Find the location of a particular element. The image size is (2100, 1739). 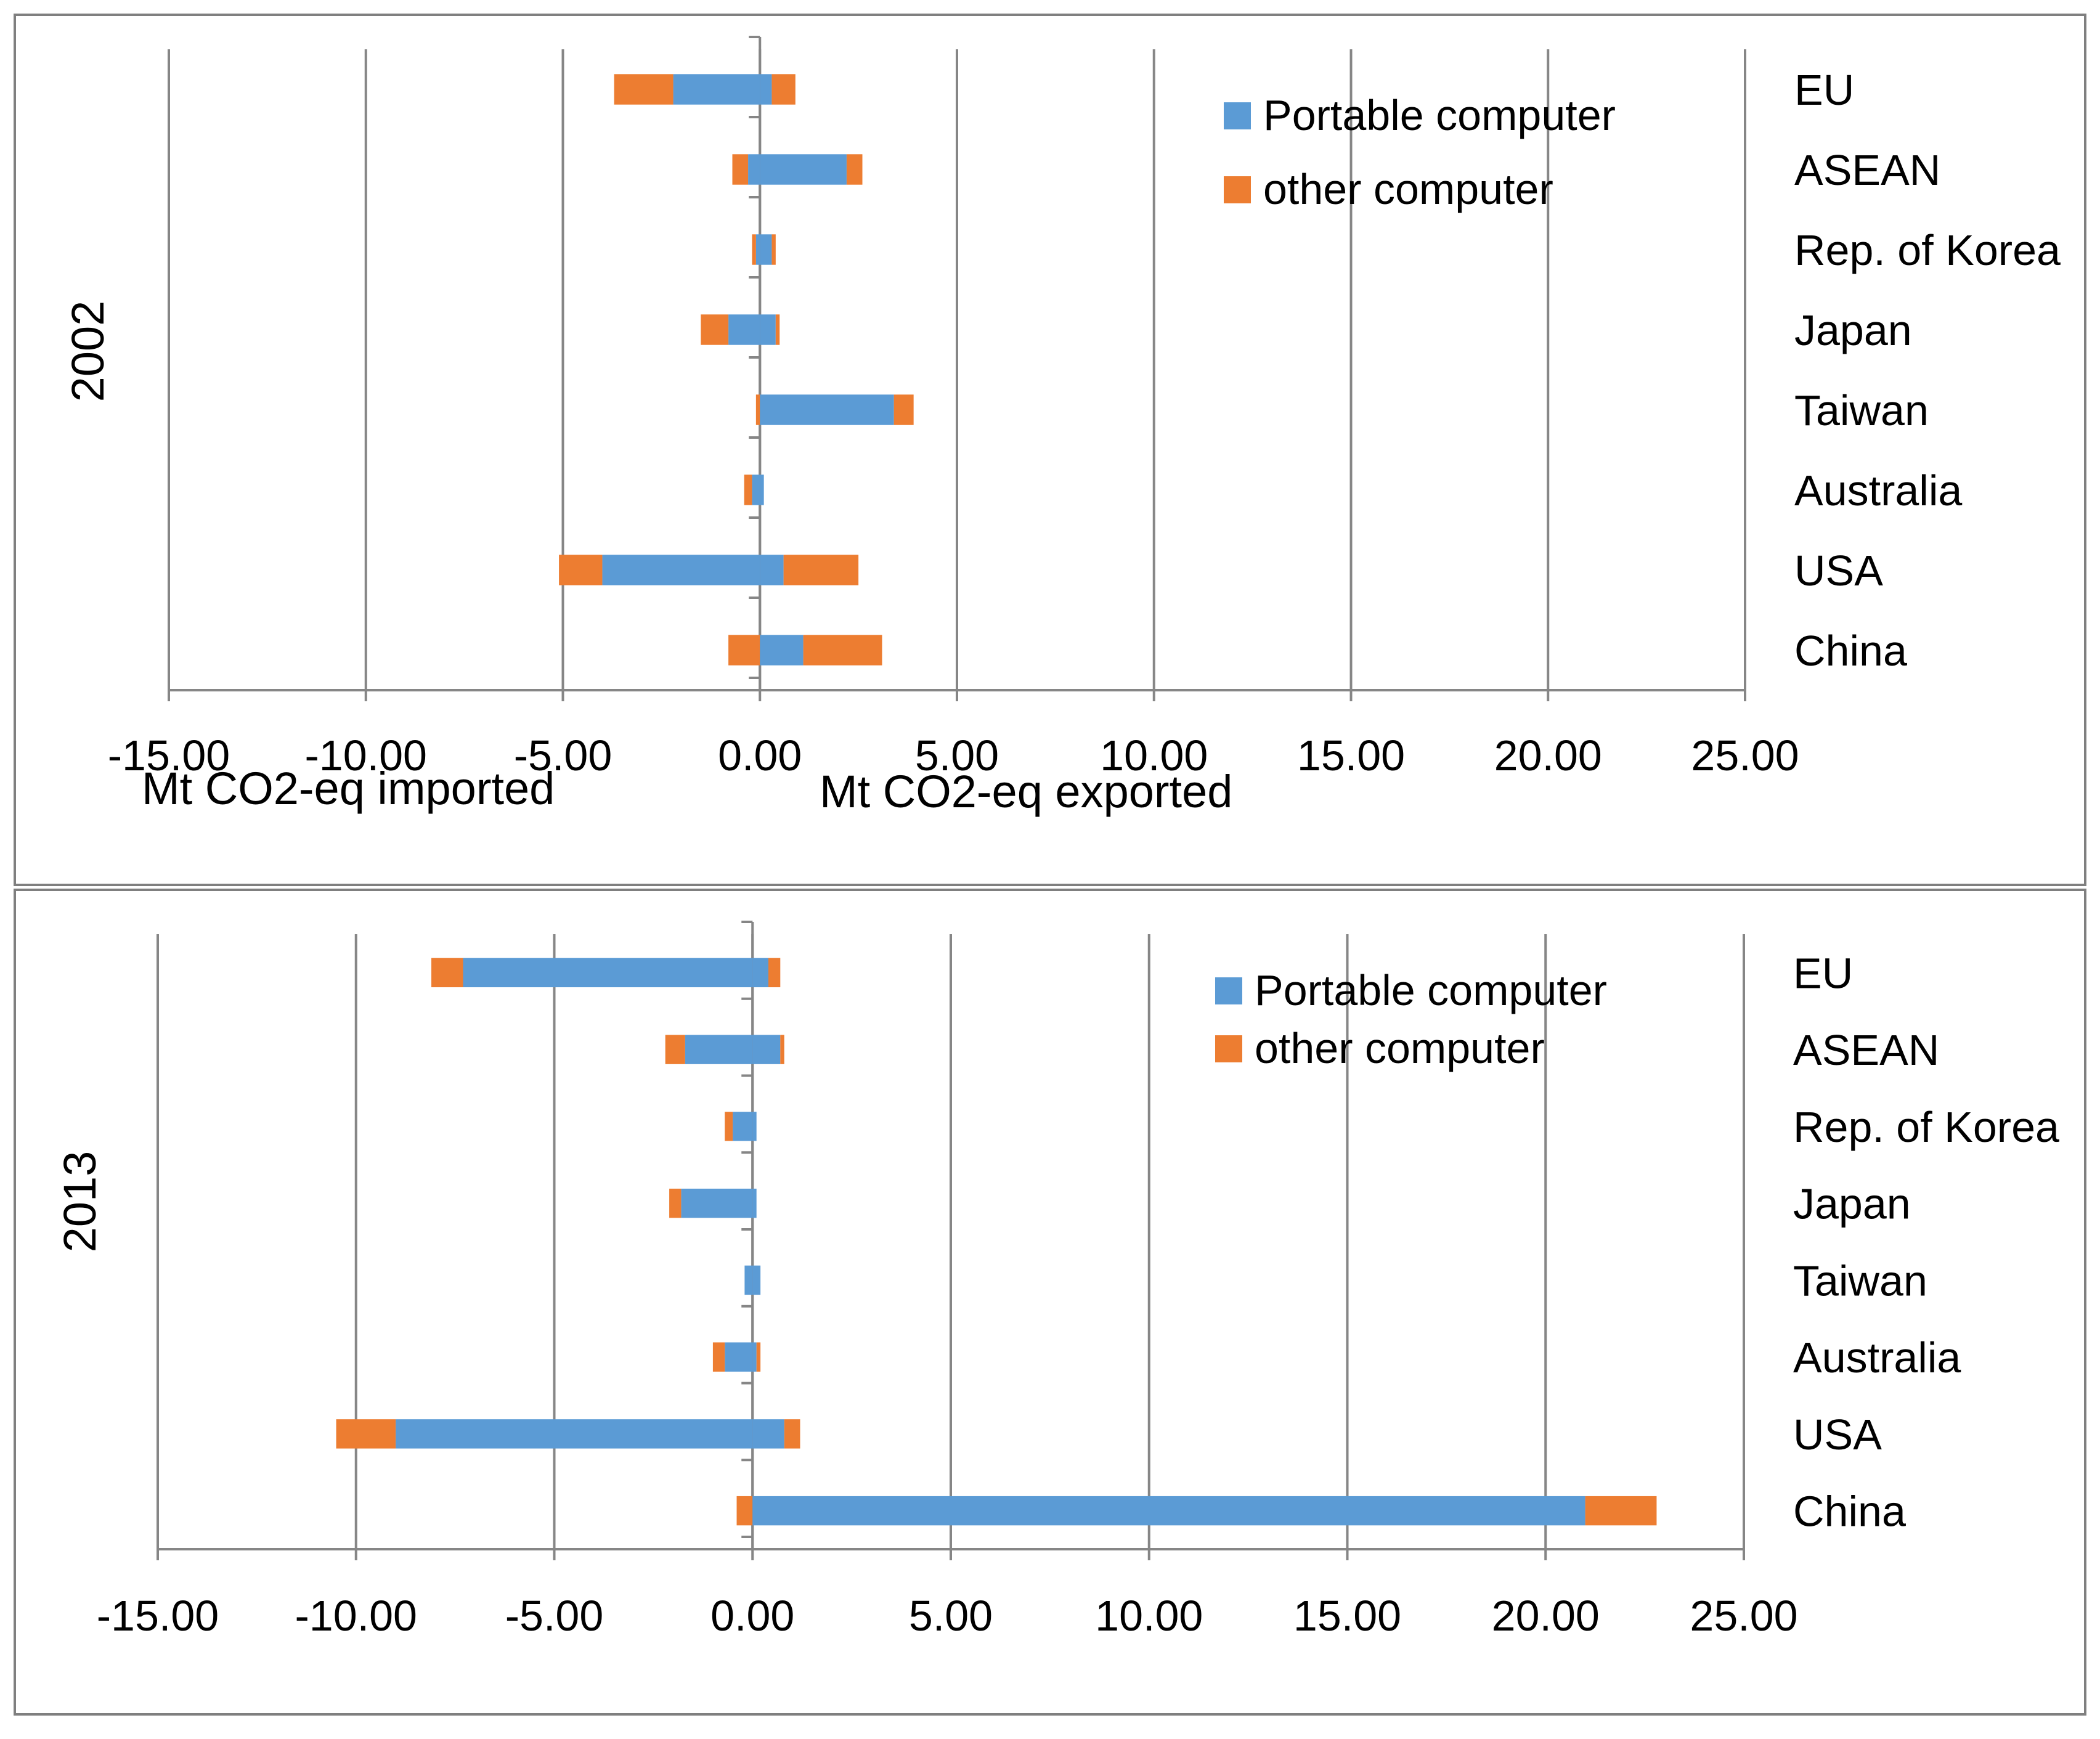

axis-title-exported: Mt CO2-eq exported is located at coordinates (1026, 791).